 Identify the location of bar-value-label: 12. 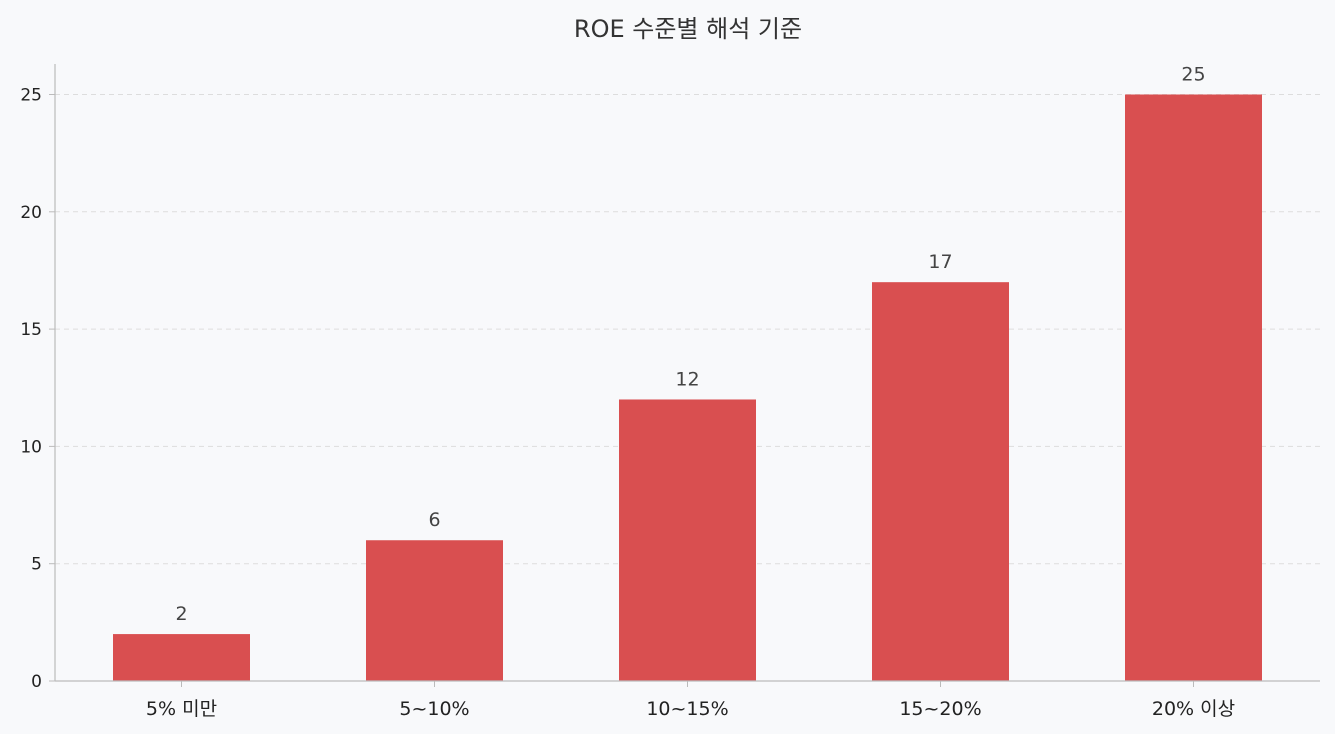
(687, 379).